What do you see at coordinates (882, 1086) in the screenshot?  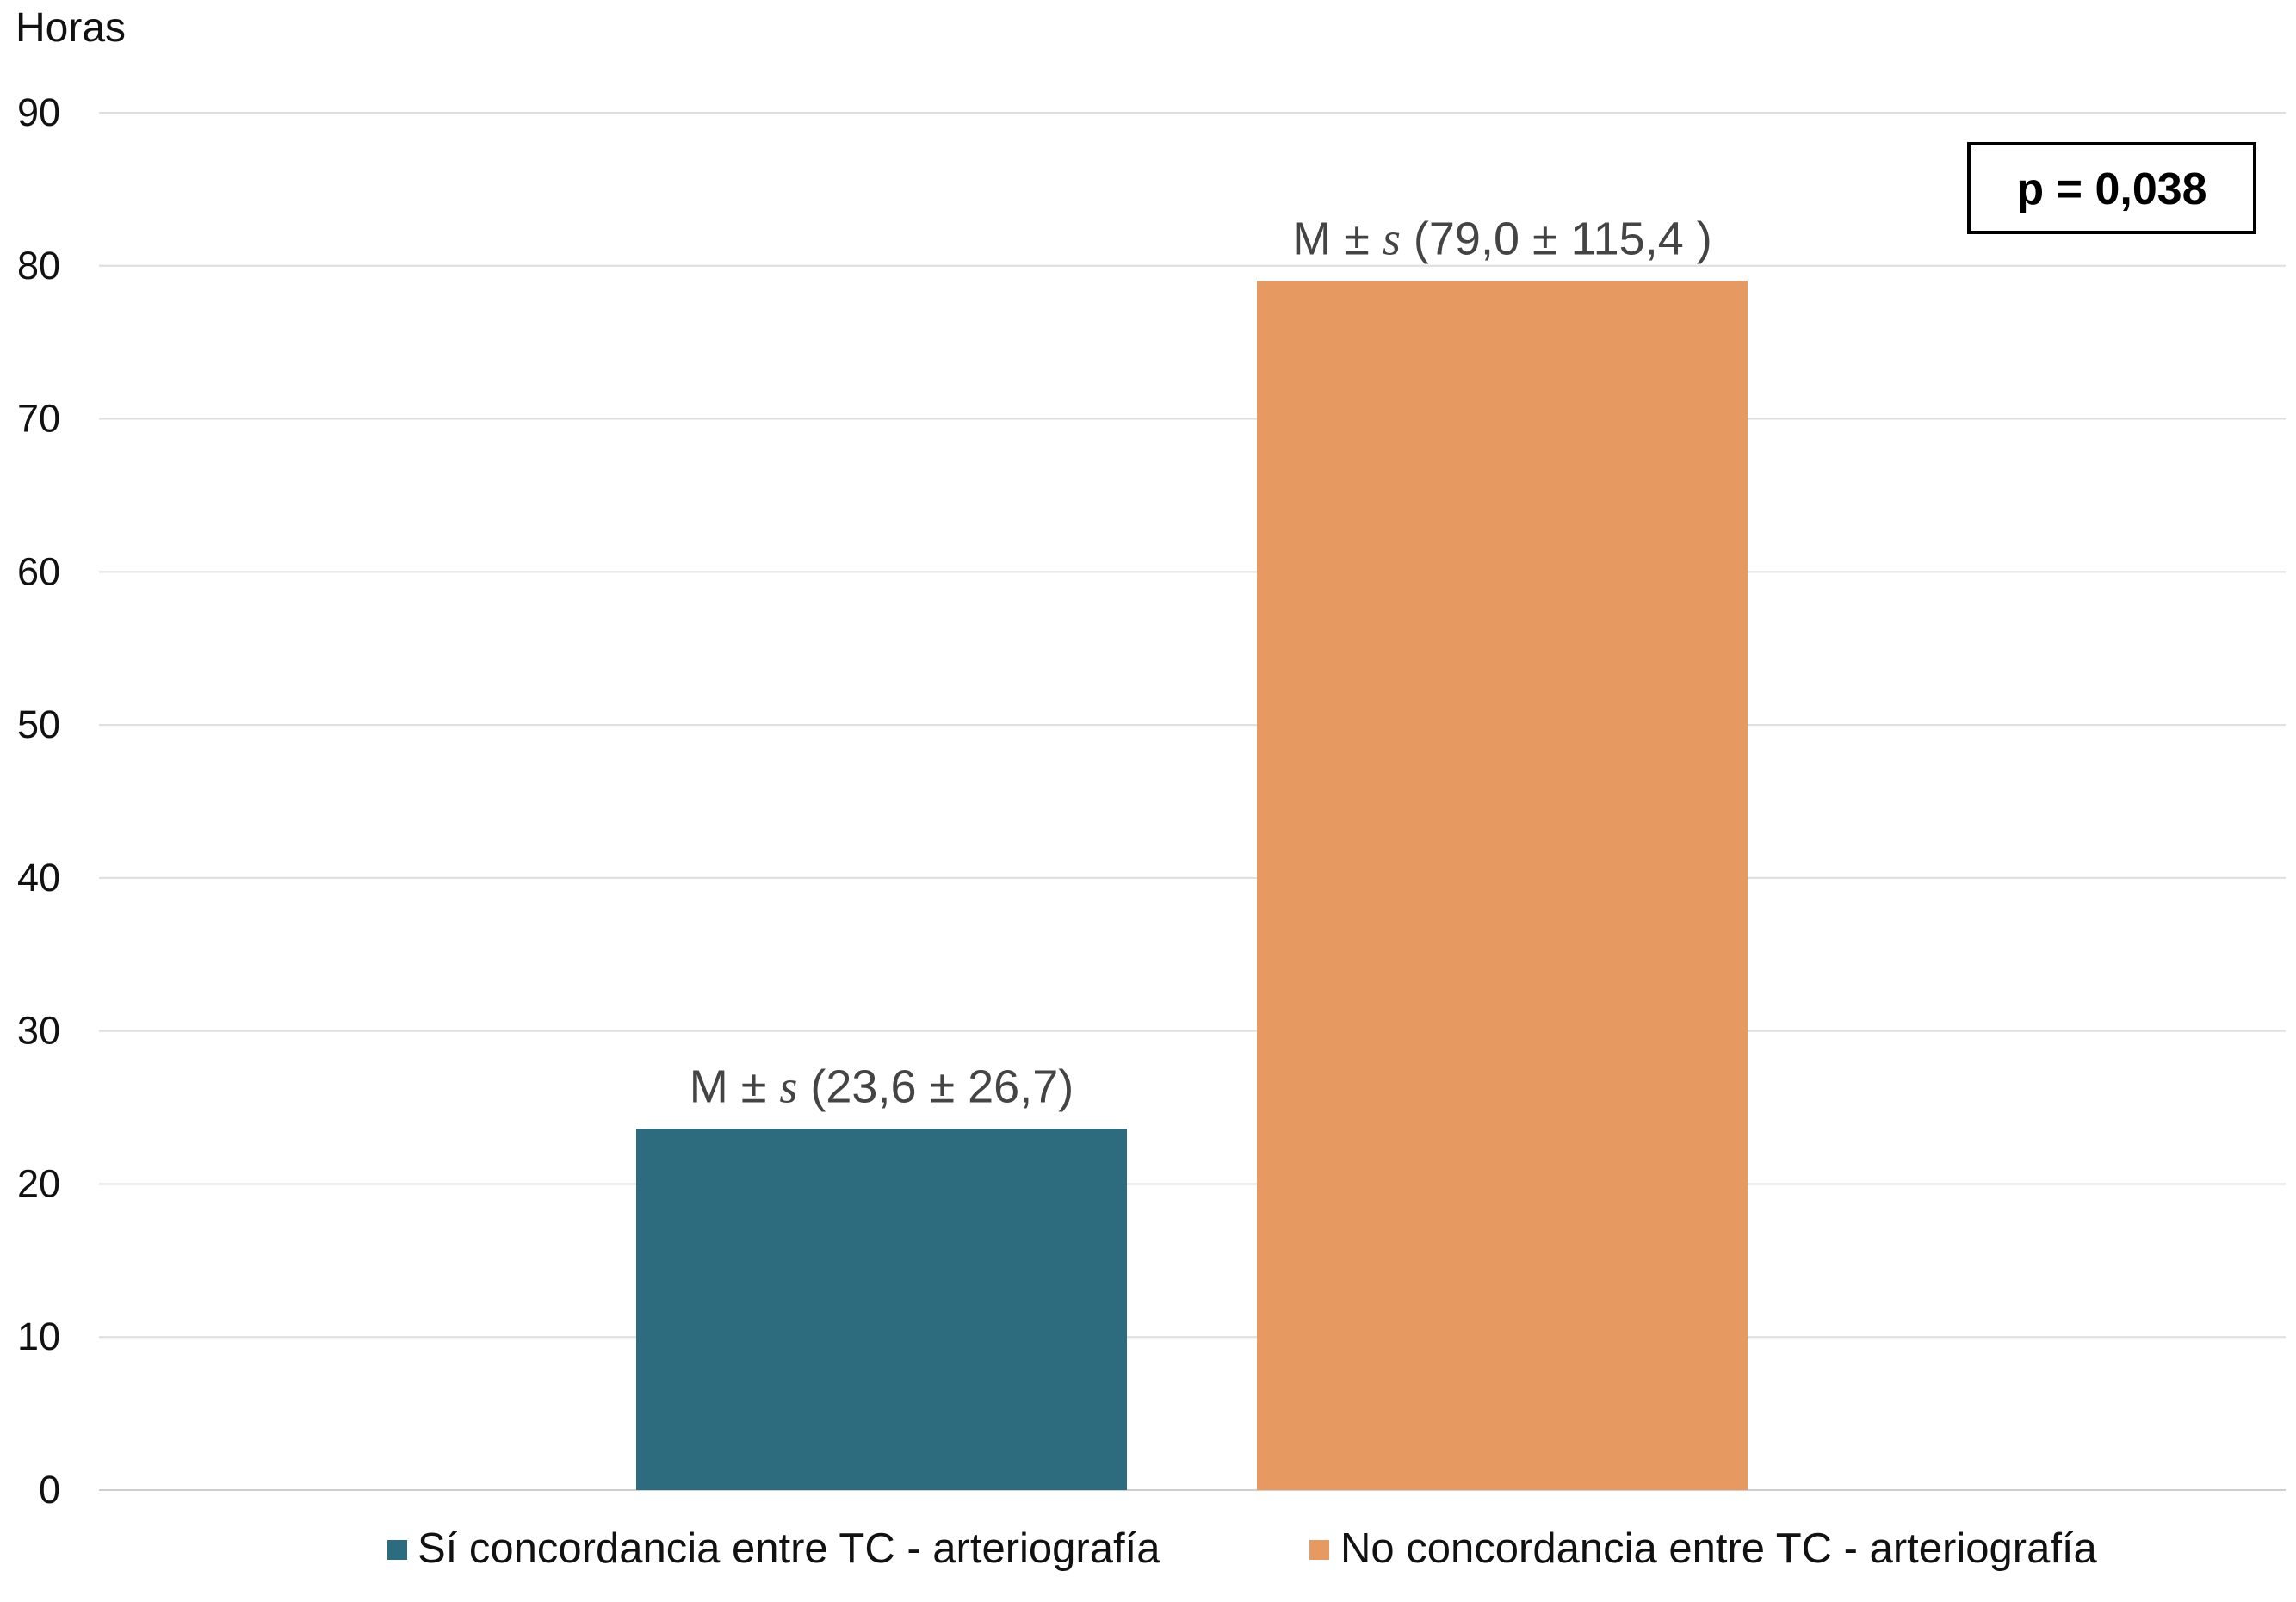 I see `bar-value-label: M ± s (23,6 ± 26,7)` at bounding box center [882, 1086].